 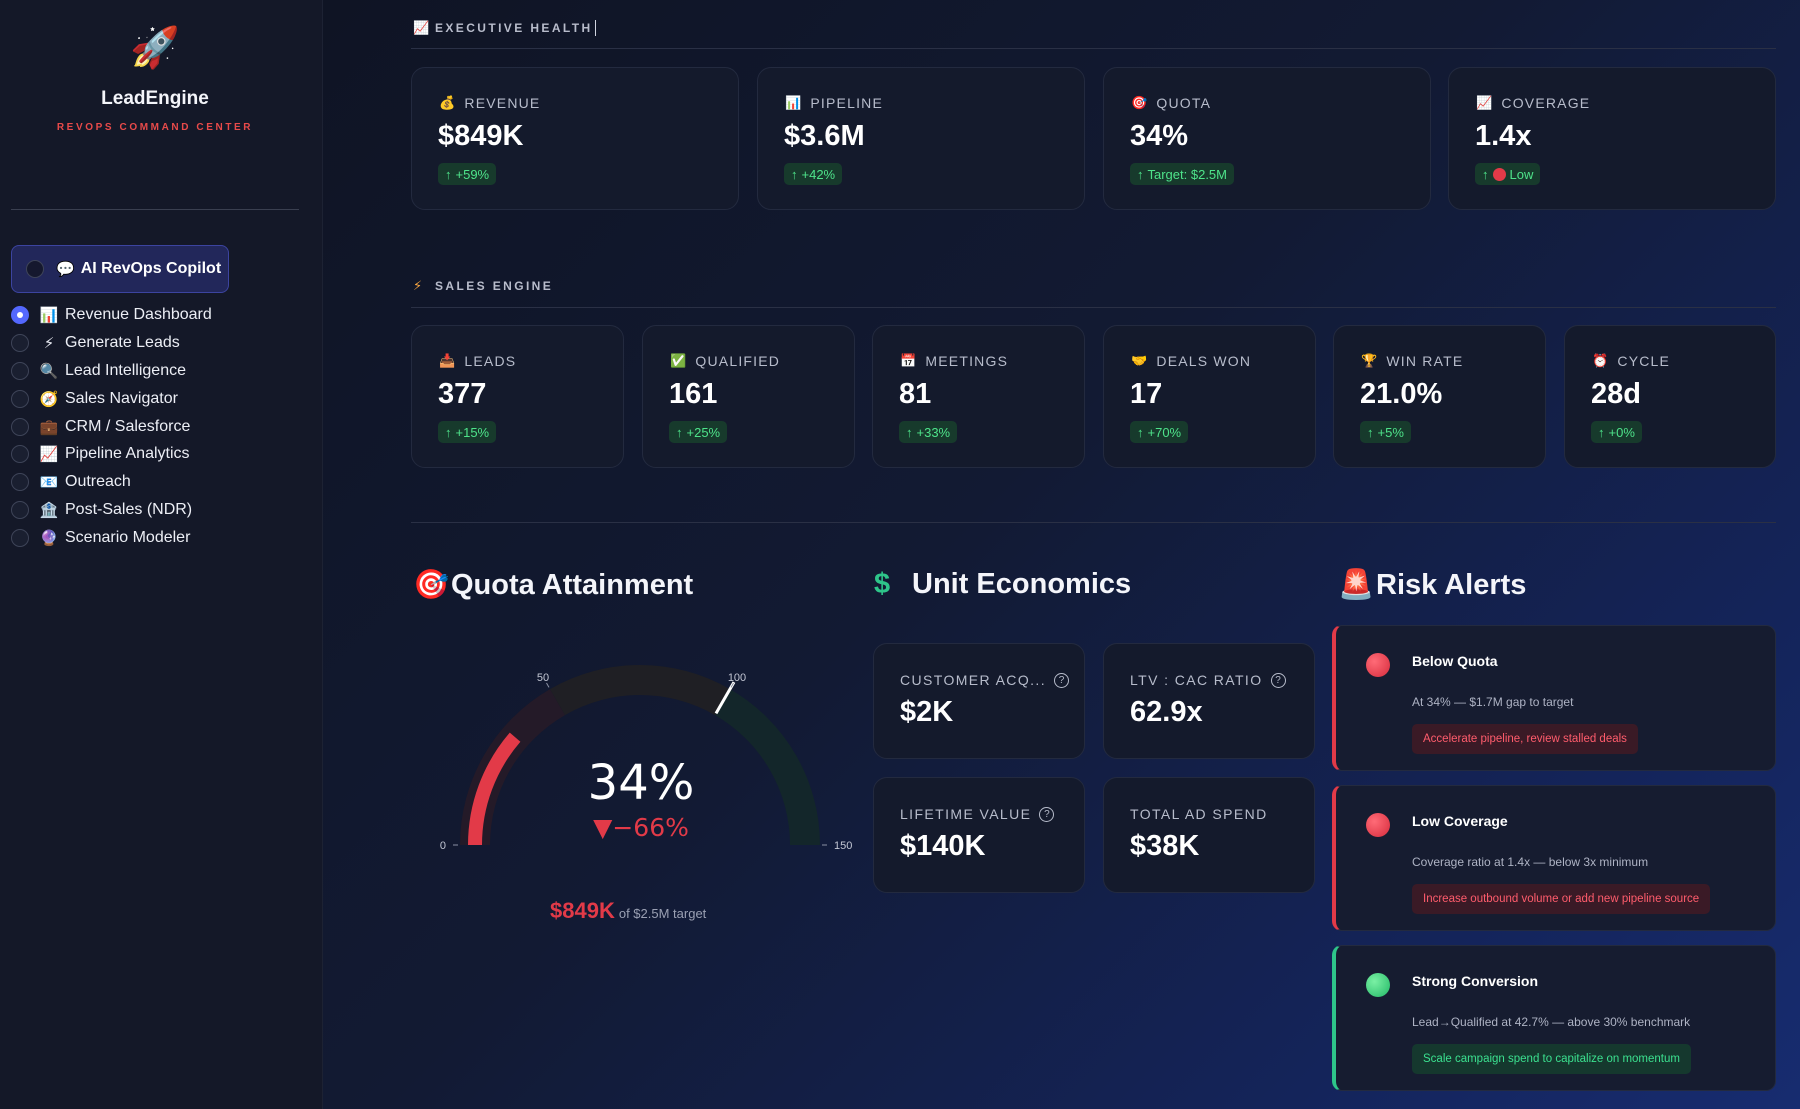 What do you see at coordinates (1204, 361) in the screenshot?
I see `kpi-label: DEALS WON` at bounding box center [1204, 361].